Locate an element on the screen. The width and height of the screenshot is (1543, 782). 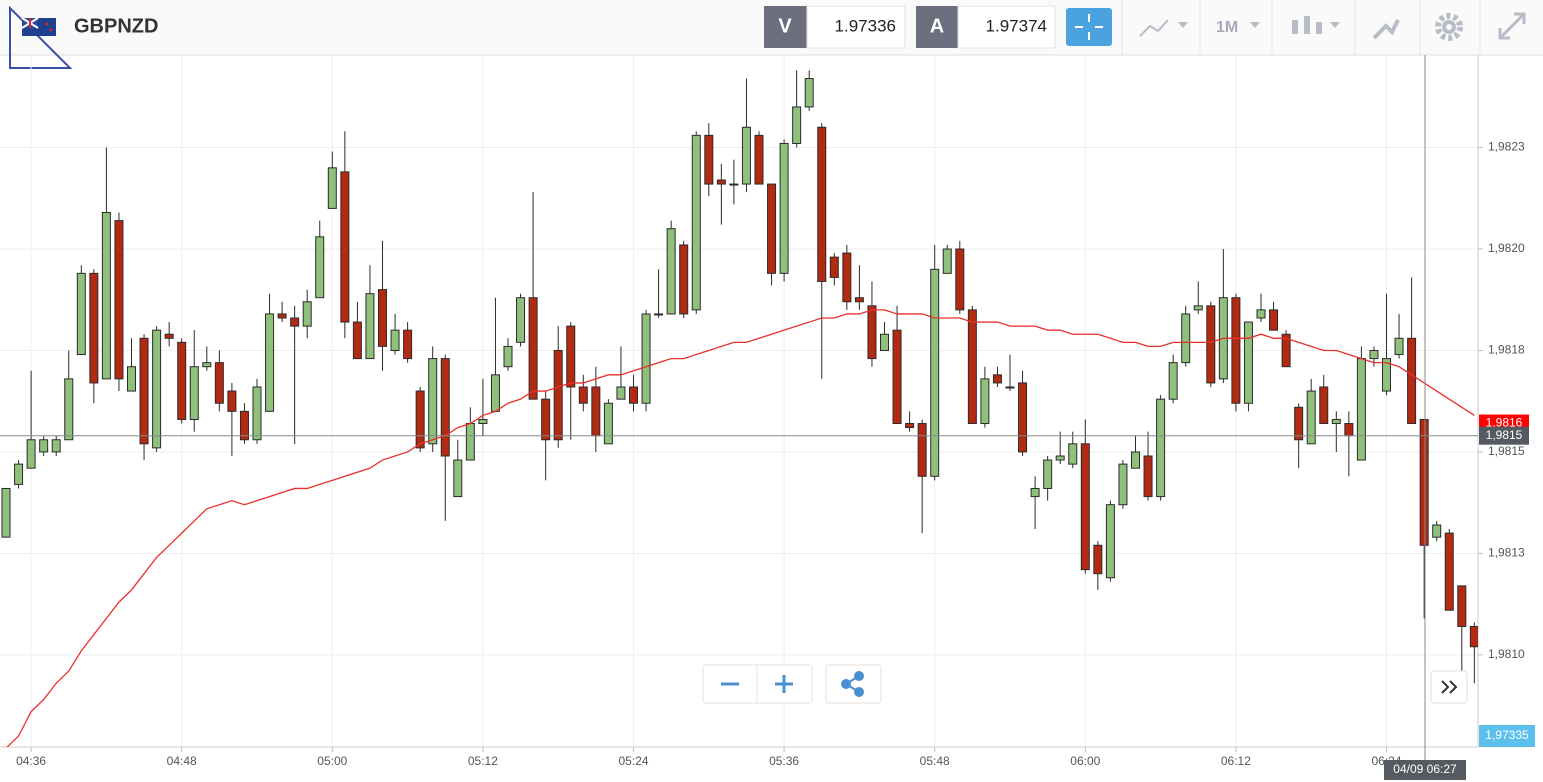
flag-icon is located at coordinates (38, 26).